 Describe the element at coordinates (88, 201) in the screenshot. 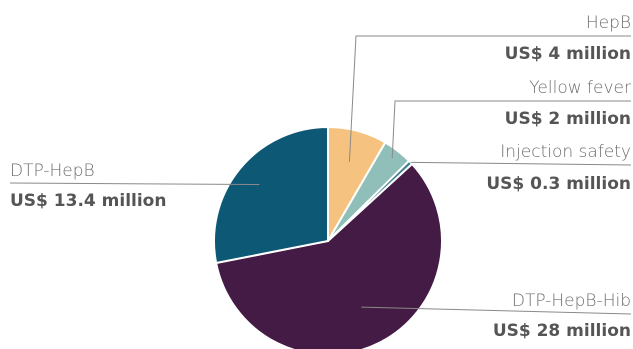

I see `label-dtp-hepb-value: US$ 13.4 million` at that location.